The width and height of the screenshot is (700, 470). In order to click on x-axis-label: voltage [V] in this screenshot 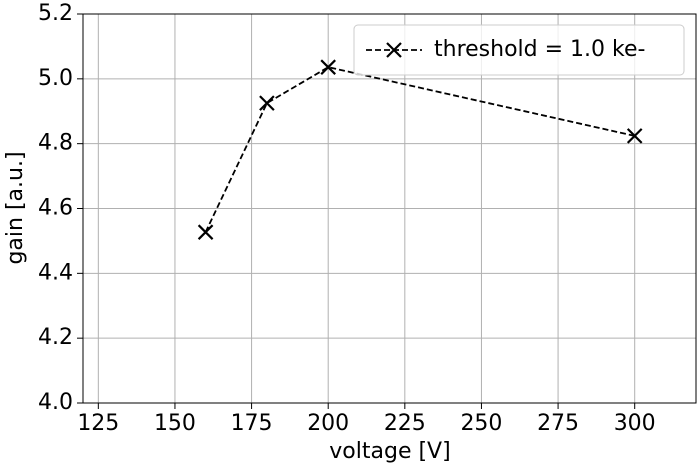, I will do `click(389, 451)`.